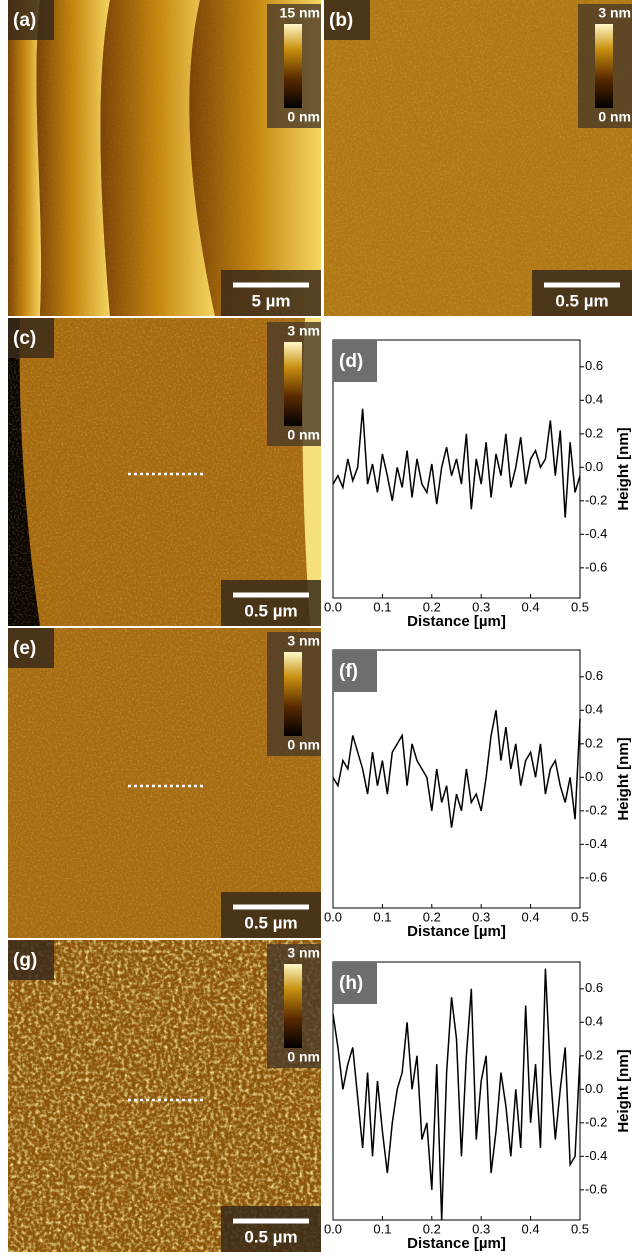  I want to click on panel-label: (a), so click(24, 20).